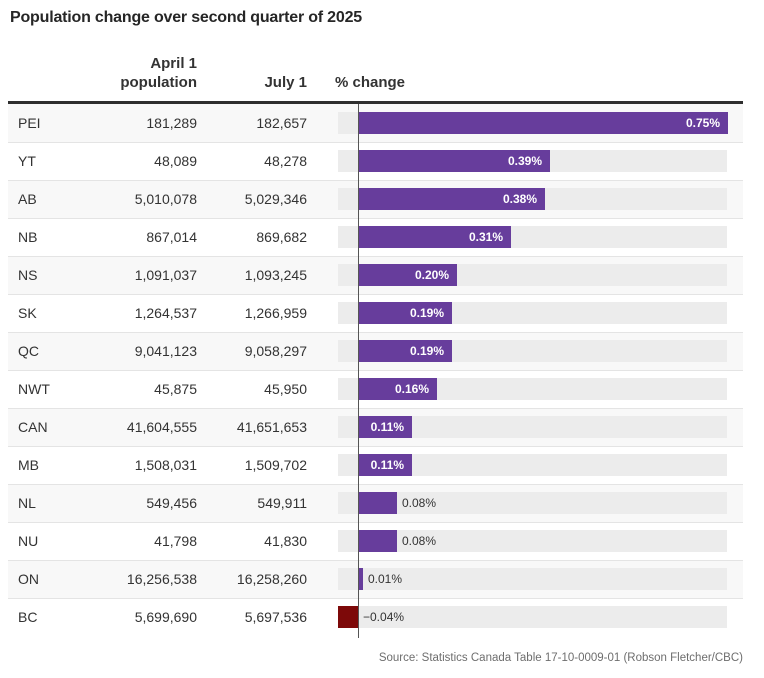  Describe the element at coordinates (165, 199) in the screenshot. I see `april-population-value: 5,010,078` at that location.